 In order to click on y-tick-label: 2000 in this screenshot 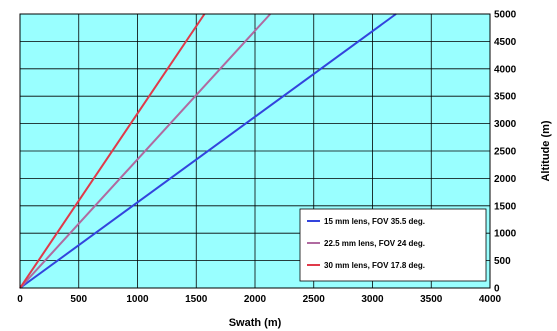, I will do `click(505, 179)`.